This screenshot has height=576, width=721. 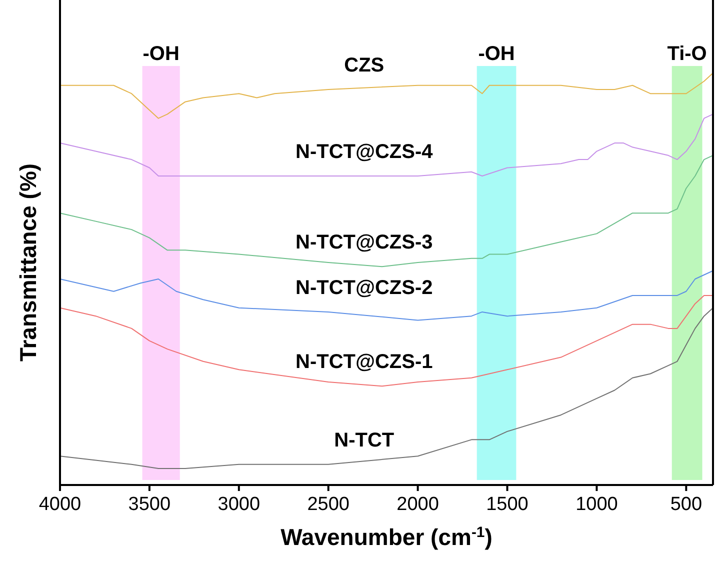 What do you see at coordinates (28, 262) in the screenshot?
I see `y-axis-title: Transmittance (%)` at bounding box center [28, 262].